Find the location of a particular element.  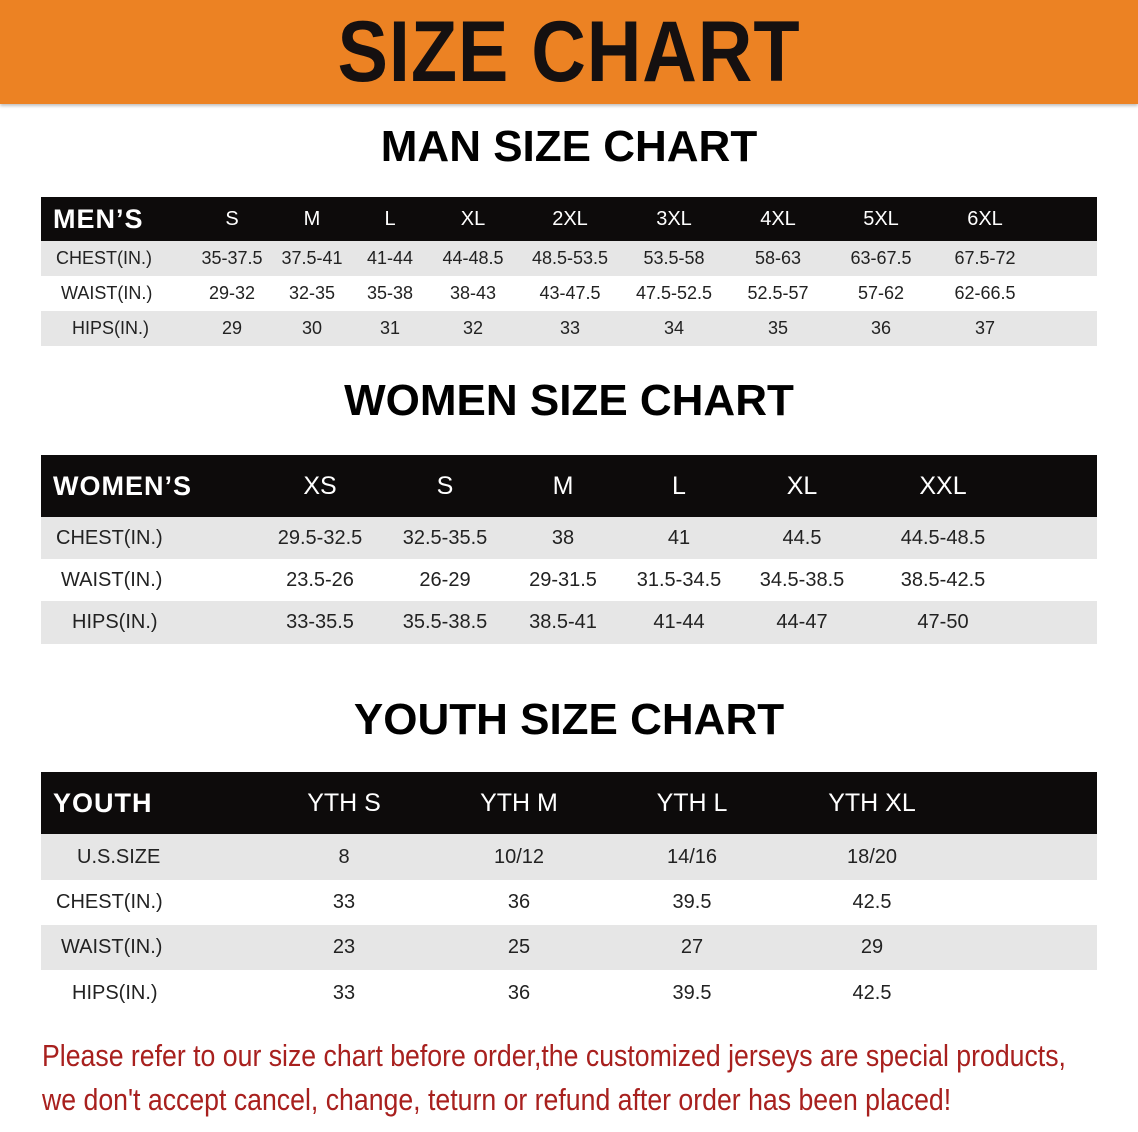

size-header: 6XL is located at coordinates (985, 218).